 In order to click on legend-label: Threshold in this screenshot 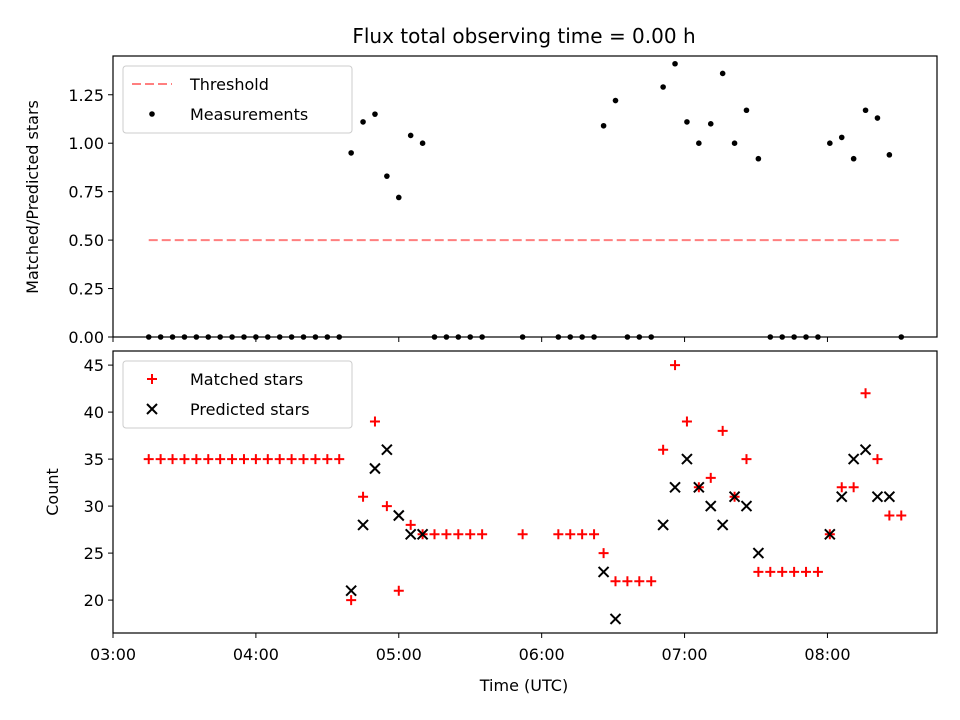, I will do `click(229, 84)`.